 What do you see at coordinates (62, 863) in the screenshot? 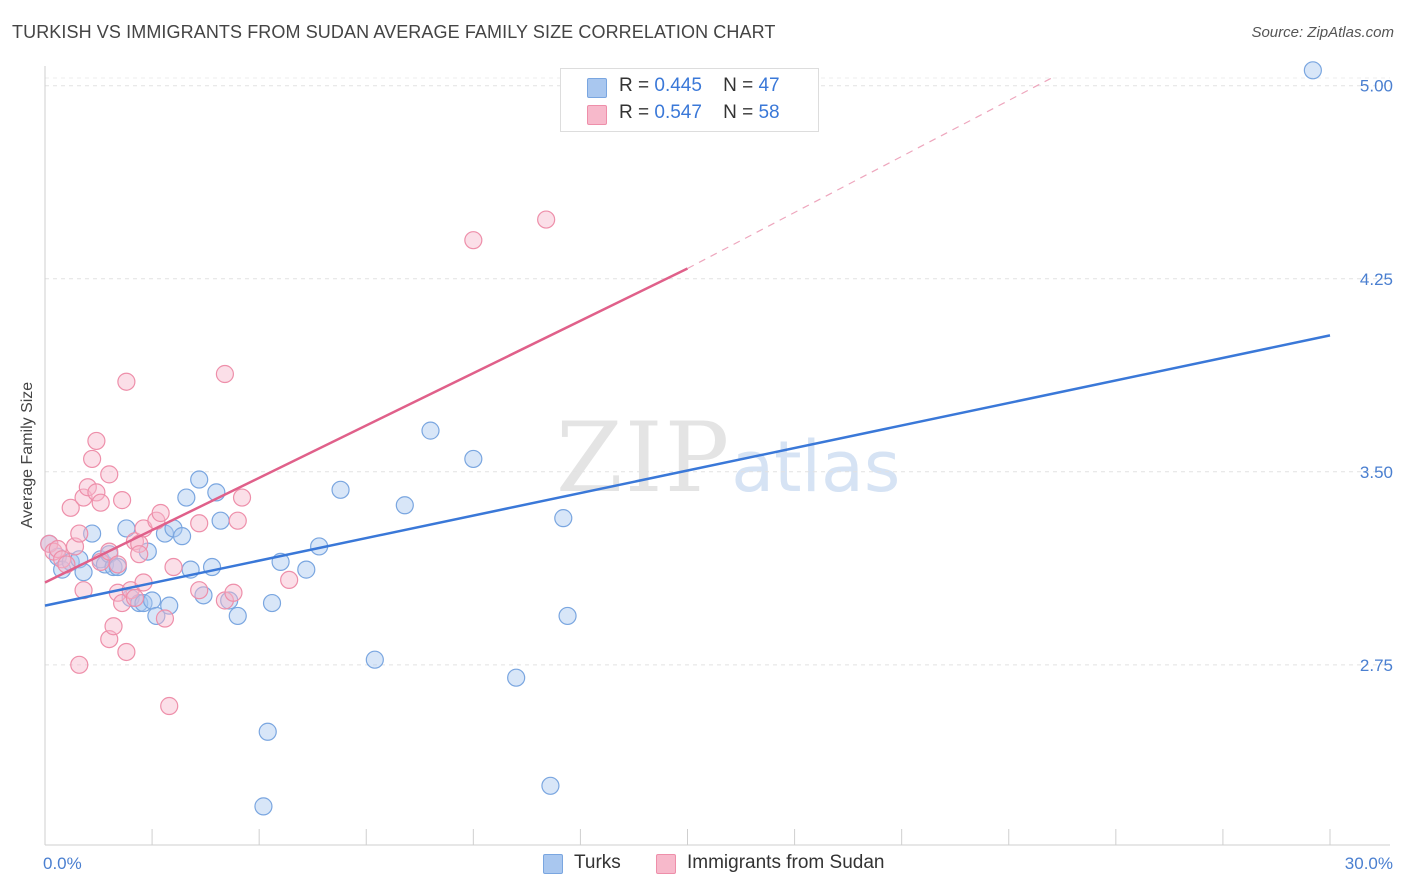
I see `x-tick-label-min: 0.0%` at bounding box center [62, 863].